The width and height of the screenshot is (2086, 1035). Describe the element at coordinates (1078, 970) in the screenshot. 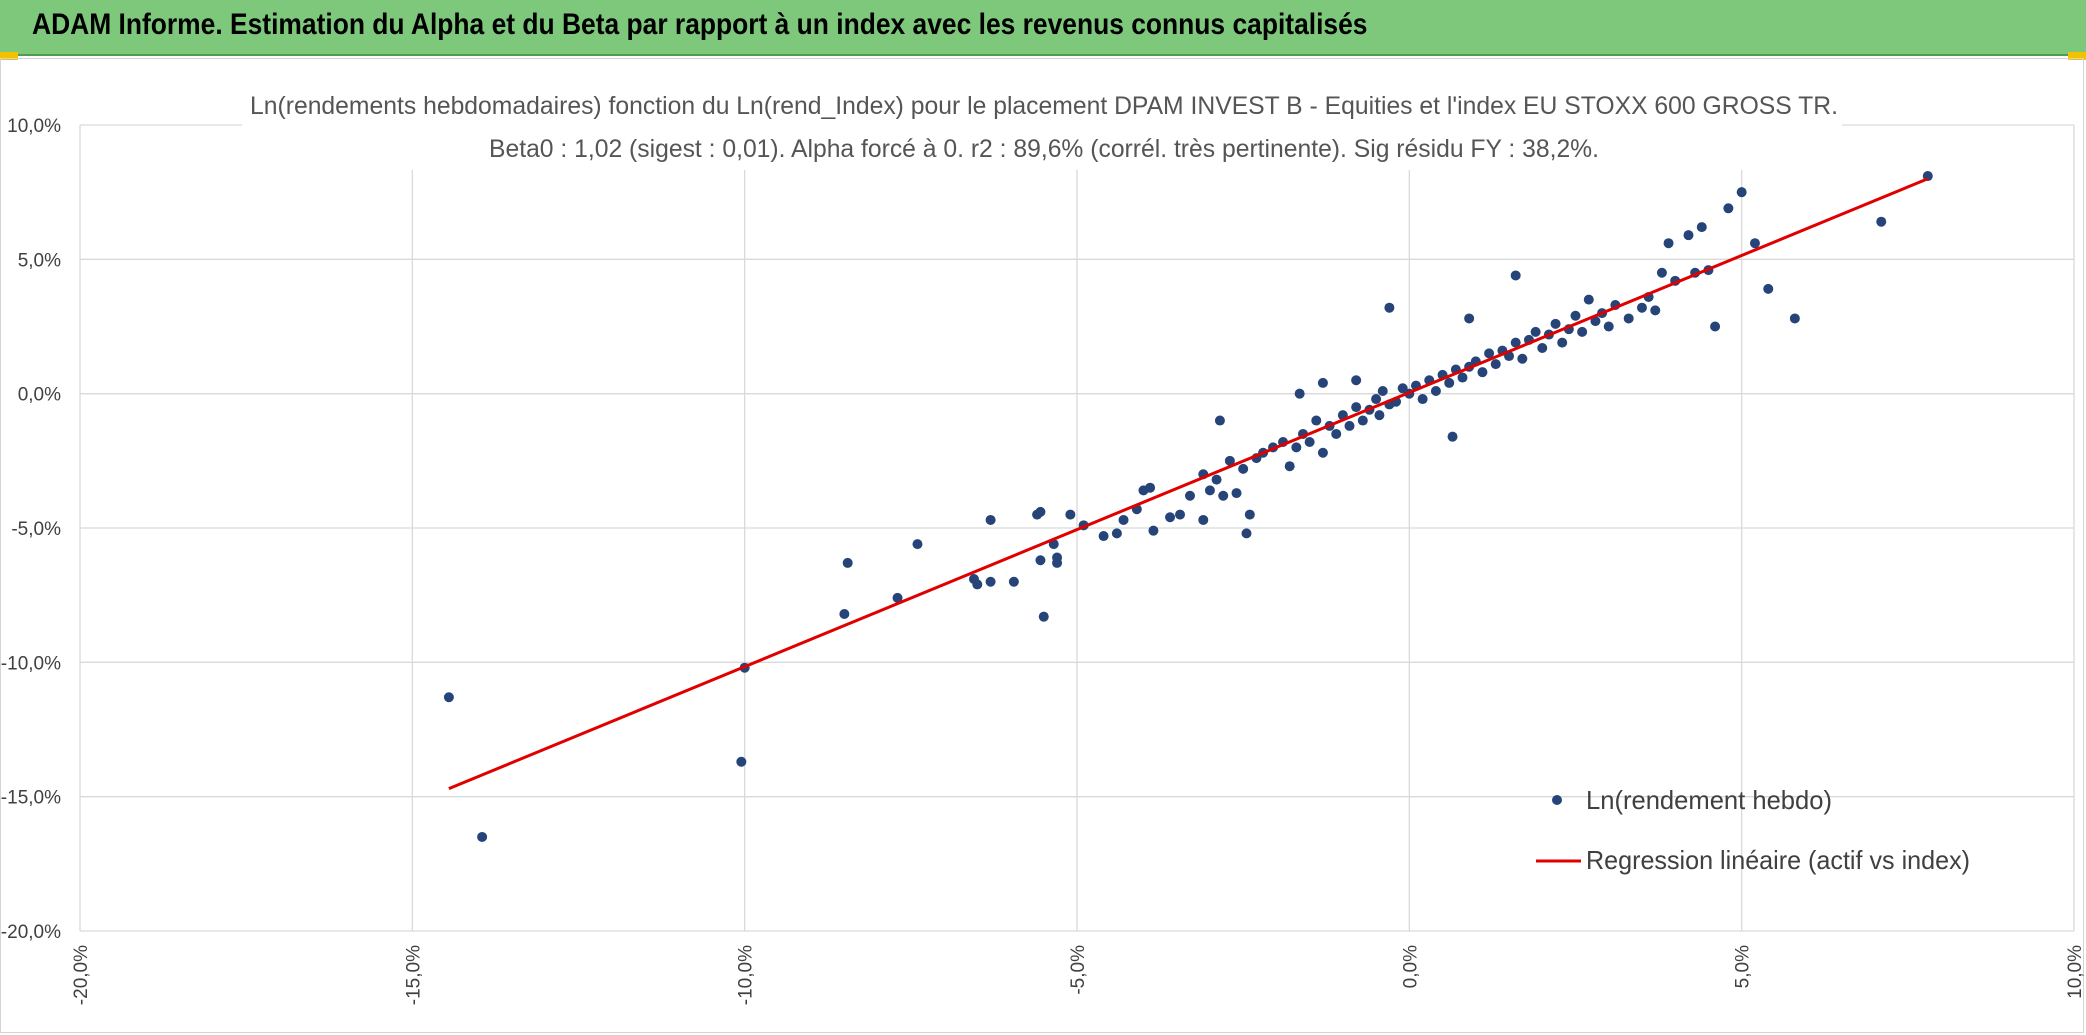

I see `x-tick-label: -5,0%` at that location.